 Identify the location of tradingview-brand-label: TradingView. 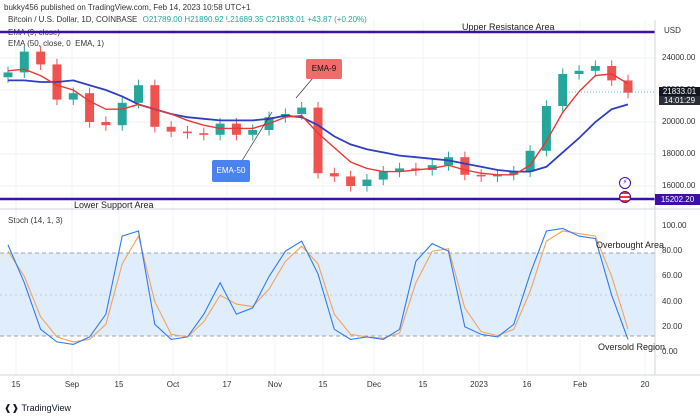
(46, 408).